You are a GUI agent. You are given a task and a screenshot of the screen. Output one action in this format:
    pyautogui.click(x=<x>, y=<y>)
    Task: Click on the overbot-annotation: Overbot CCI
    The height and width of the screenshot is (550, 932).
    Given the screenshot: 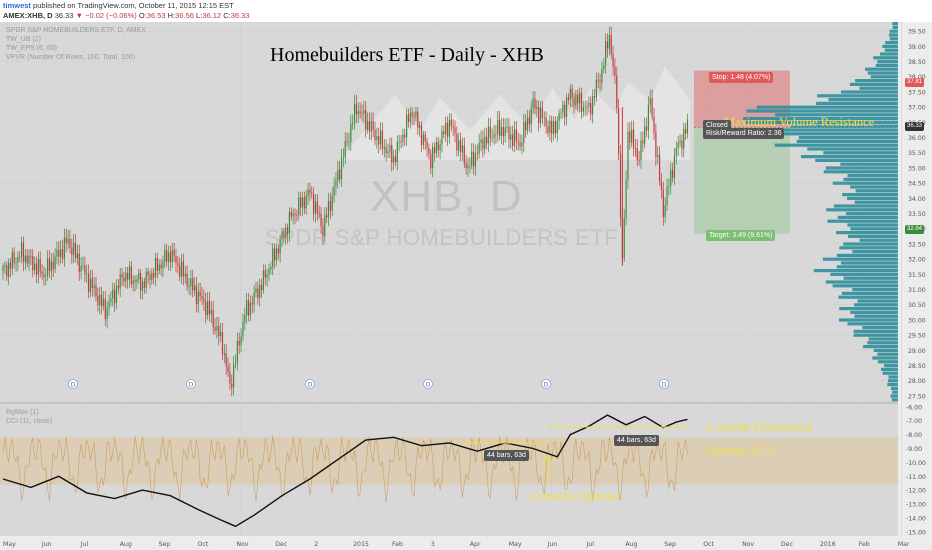 What is the action you would take?
    pyautogui.click(x=740, y=450)
    